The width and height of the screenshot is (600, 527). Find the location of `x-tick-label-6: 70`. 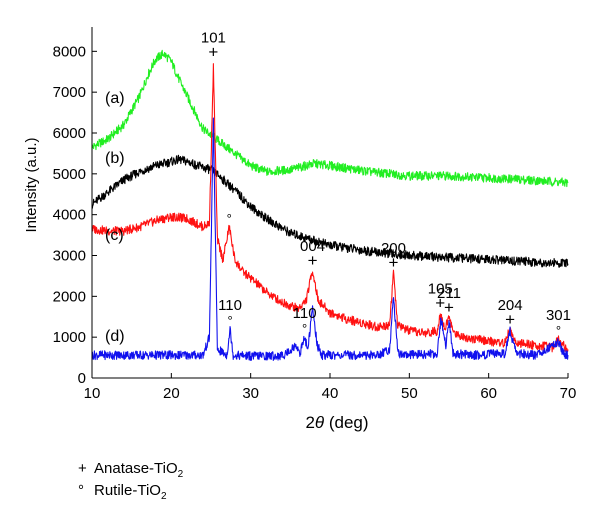

x-tick-label-6: 70 is located at coordinates (568, 393).